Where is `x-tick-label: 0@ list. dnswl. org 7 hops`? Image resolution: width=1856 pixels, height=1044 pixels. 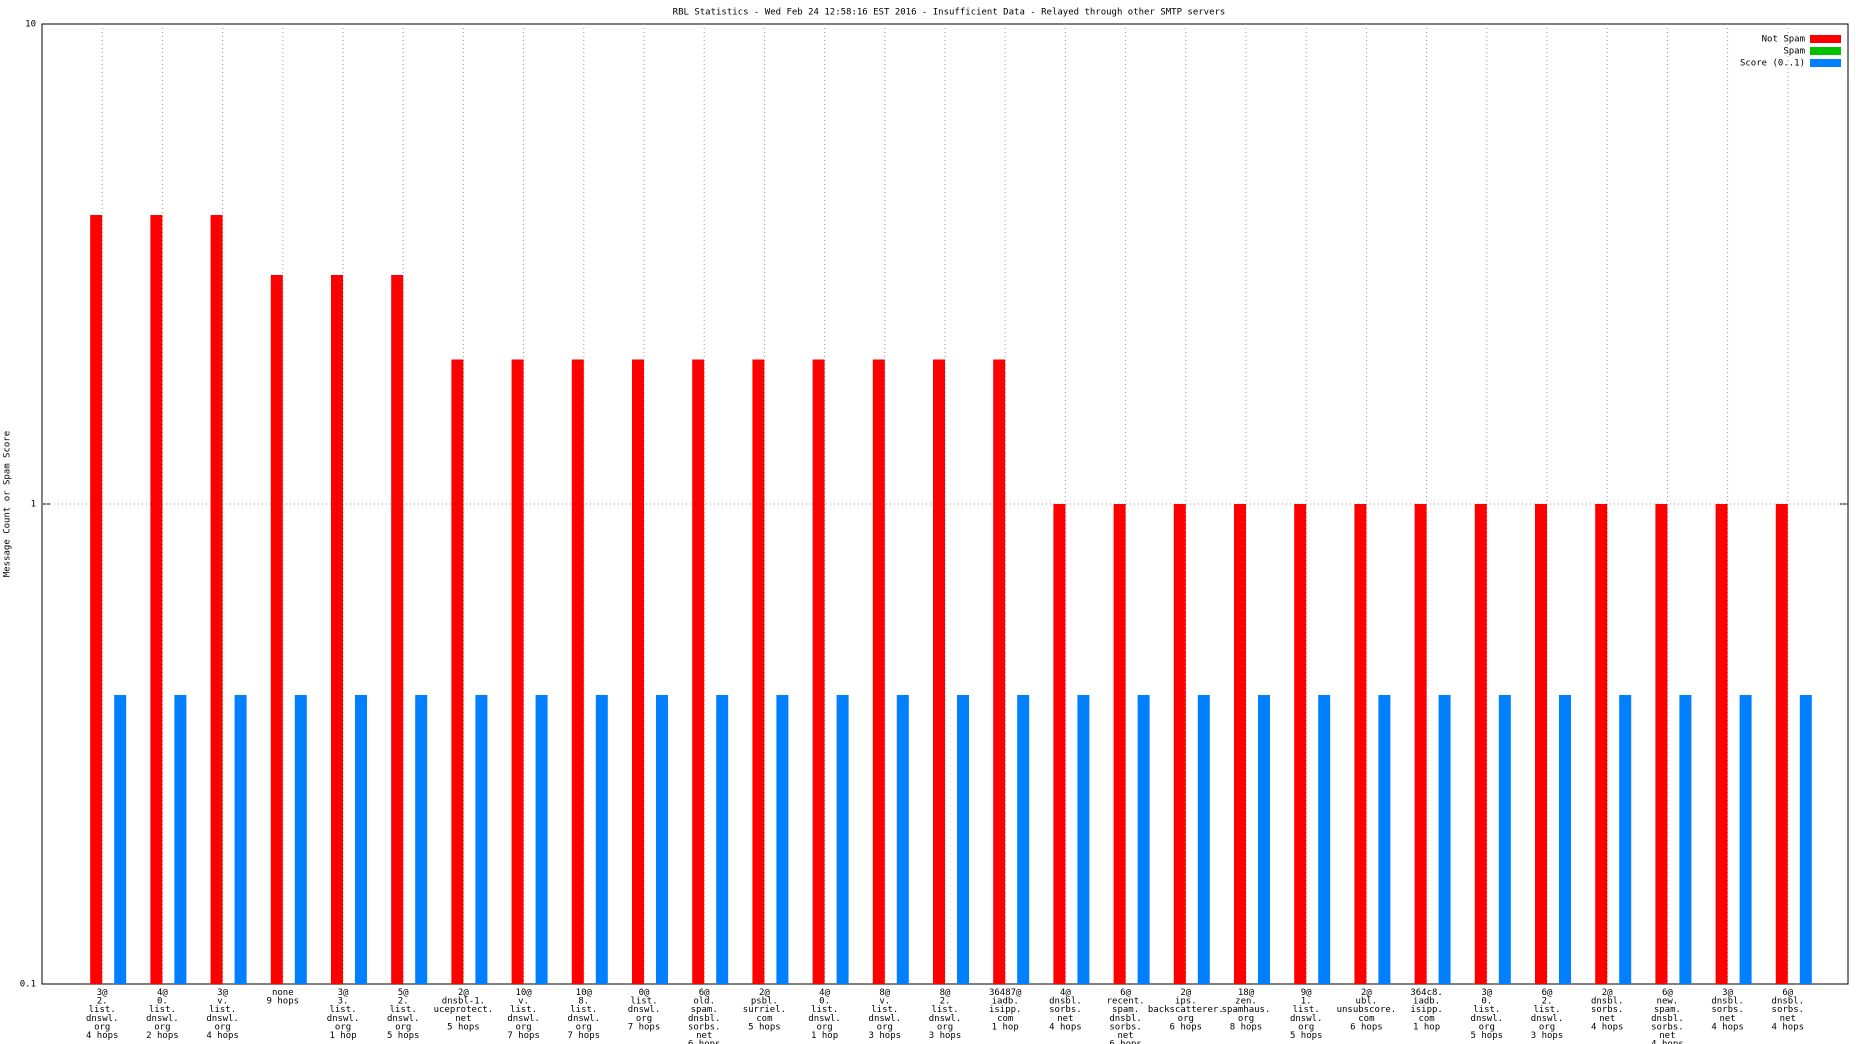
x-tick-label: 0@ list. dnswl. org 7 hops is located at coordinates (644, 1010).